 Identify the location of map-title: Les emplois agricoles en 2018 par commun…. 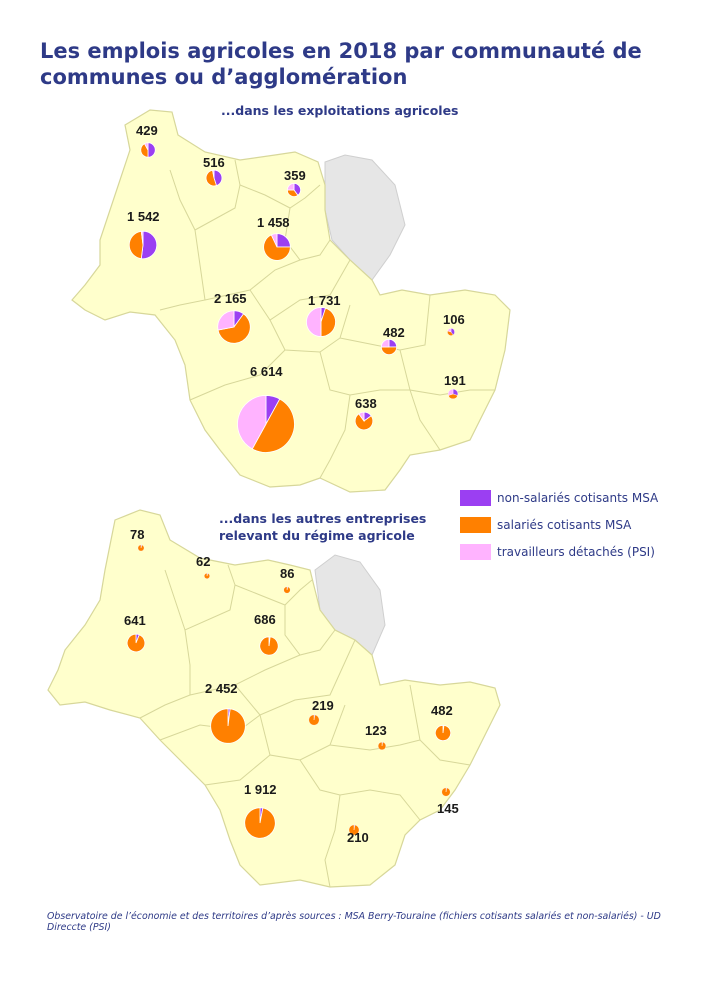
(341, 64).